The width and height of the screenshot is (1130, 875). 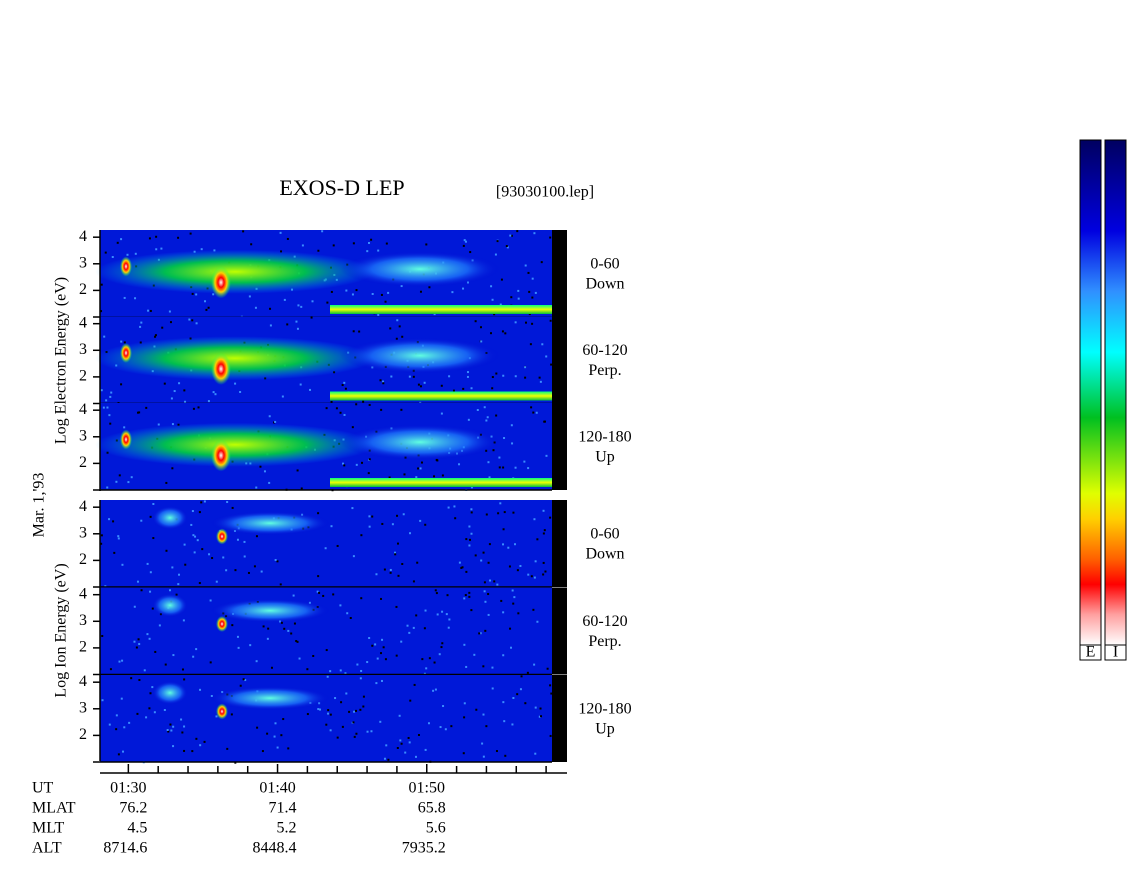 What do you see at coordinates (1115, 652) in the screenshot?
I see `colorbar-label: I` at bounding box center [1115, 652].